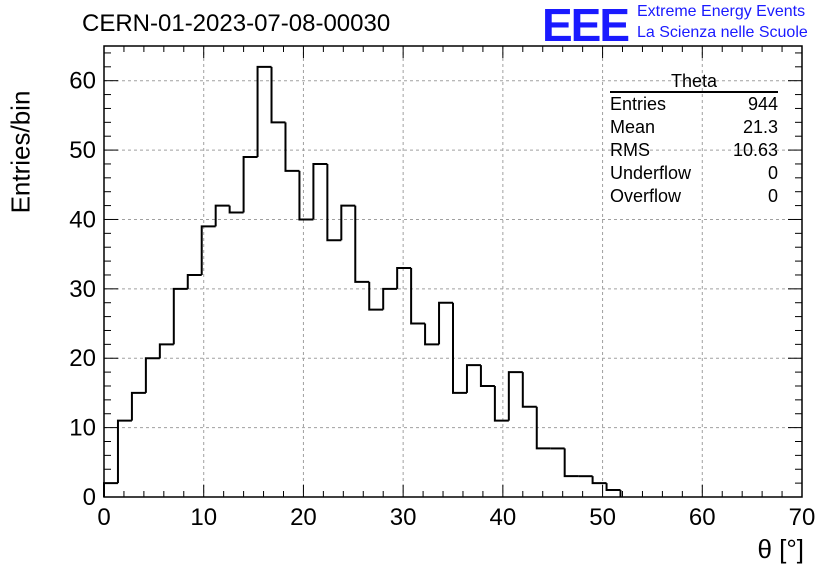 This screenshot has height=572, width=836. Describe the element at coordinates (651, 173) in the screenshot. I see `stats-label: Underflow` at that location.